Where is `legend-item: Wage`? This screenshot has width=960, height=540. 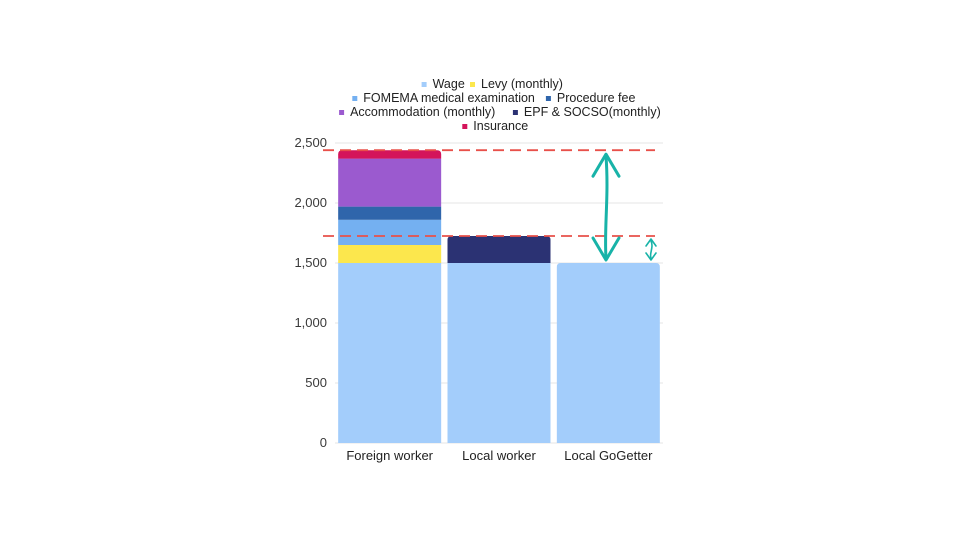 legend-item: Wage is located at coordinates (443, 84).